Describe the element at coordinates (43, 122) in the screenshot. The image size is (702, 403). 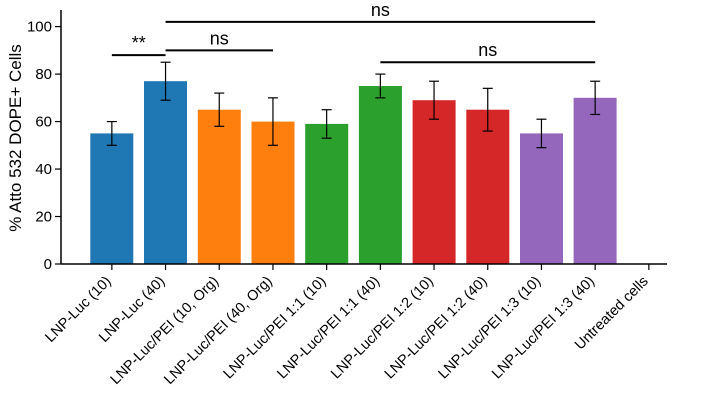
I see `y-tick-label-60: 60` at that location.